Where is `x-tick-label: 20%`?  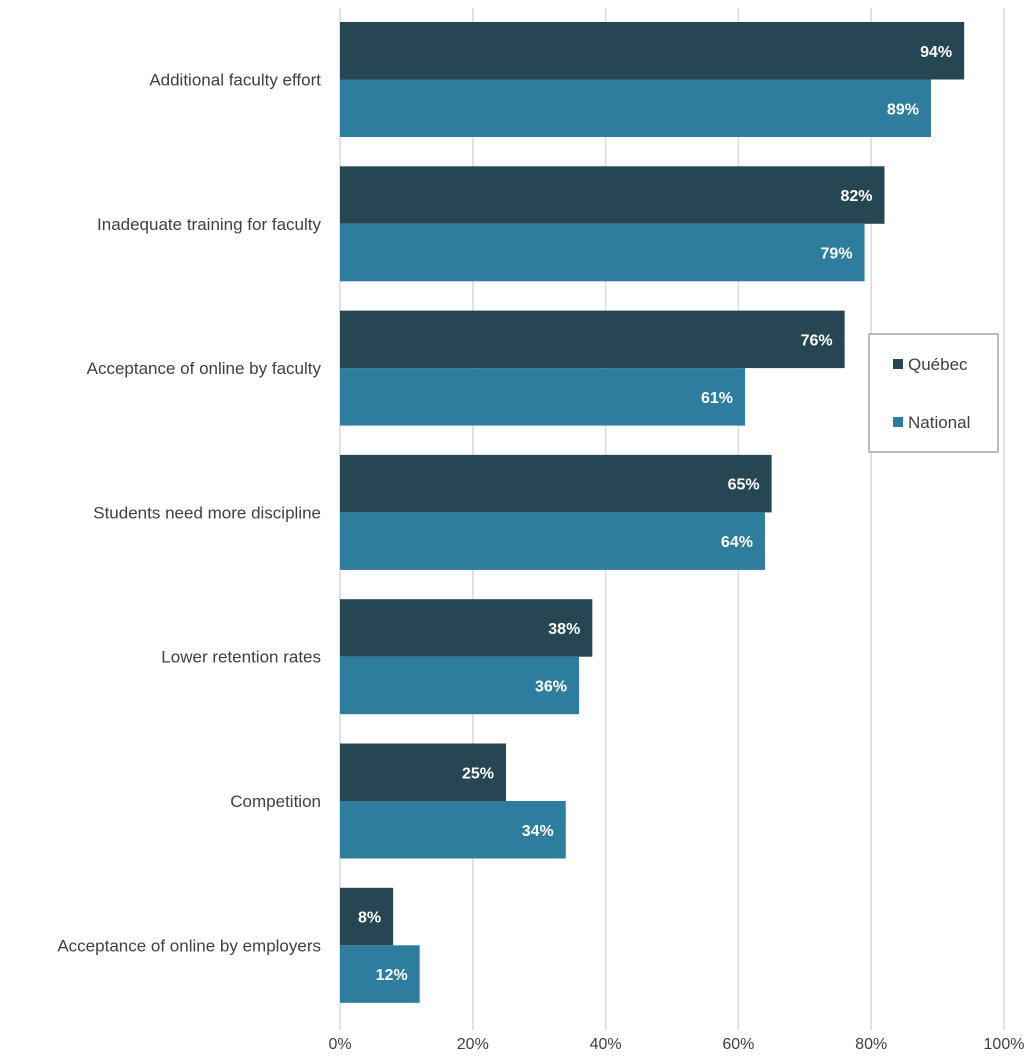
x-tick-label: 20% is located at coordinates (473, 1044).